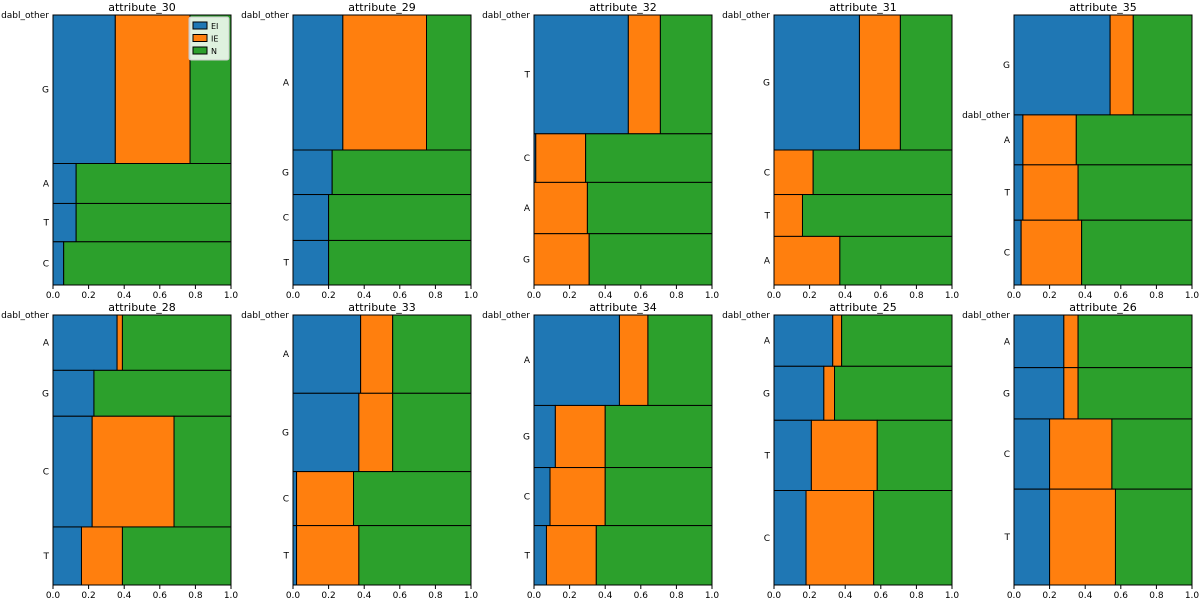  Describe the element at coordinates (622, 7) in the screenshot. I see `subplot-title: attribute_32` at that location.